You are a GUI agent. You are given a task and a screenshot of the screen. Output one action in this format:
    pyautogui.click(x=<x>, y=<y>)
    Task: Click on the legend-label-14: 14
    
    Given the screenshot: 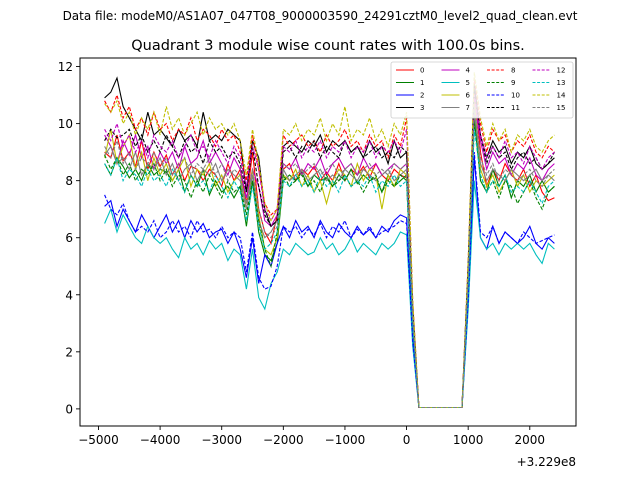 What is the action you would take?
    pyautogui.click(x=561, y=96)
    